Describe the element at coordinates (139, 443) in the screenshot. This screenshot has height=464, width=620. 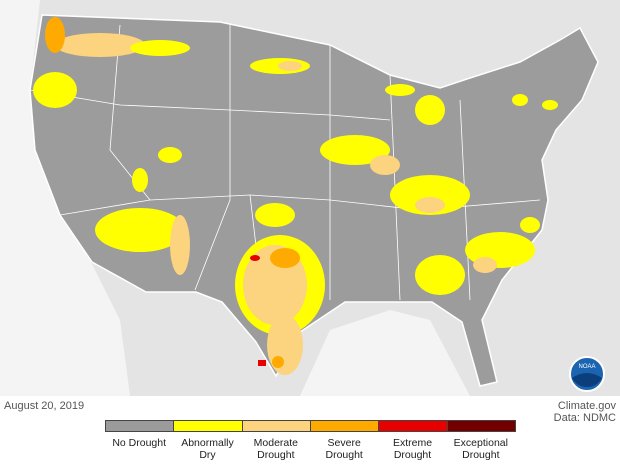
I see `legend-label: No Drought` at that location.